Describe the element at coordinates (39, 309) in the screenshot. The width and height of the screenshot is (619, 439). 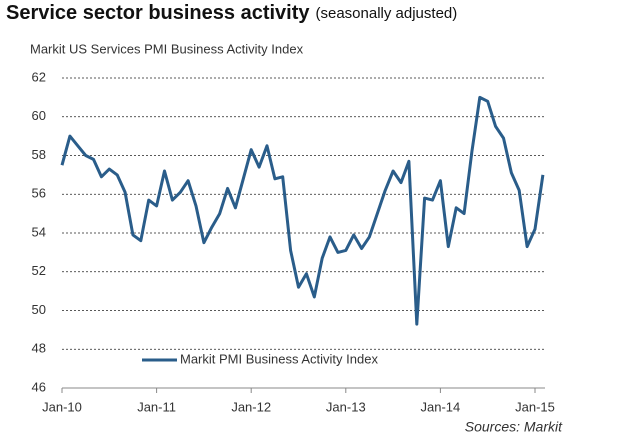
I see `y-tick-label: 50` at that location.